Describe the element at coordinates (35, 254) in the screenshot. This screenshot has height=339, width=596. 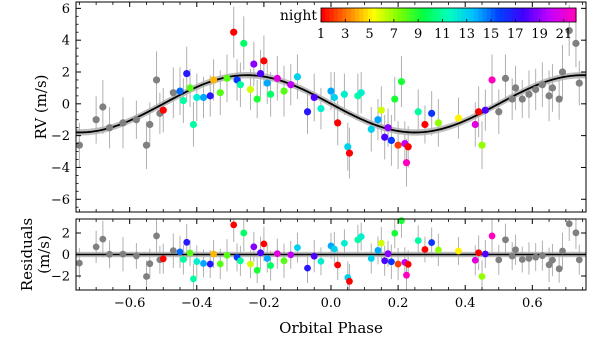
I see `residual-y-axis-label: Residuals(m/s)` at that location.